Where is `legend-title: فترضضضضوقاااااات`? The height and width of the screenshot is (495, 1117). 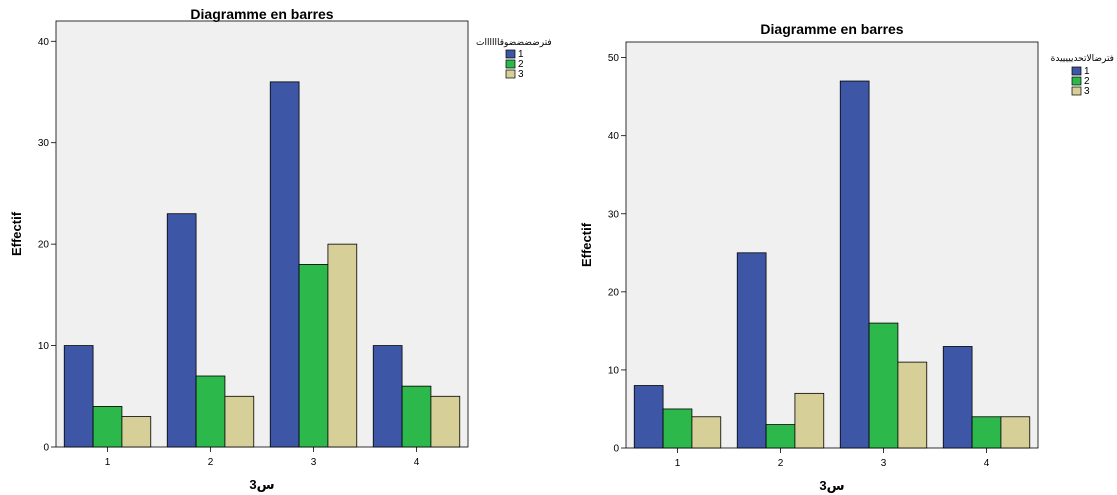
legend-title: فترضضضضوقاااااات is located at coordinates (514, 42).